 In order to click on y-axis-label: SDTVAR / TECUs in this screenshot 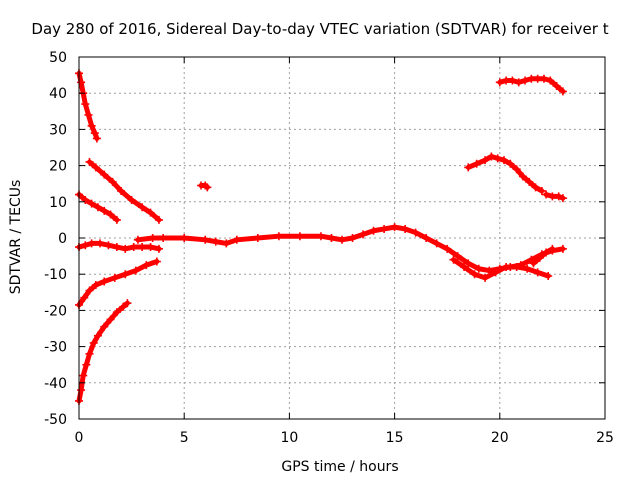, I will do `click(16, 237)`.